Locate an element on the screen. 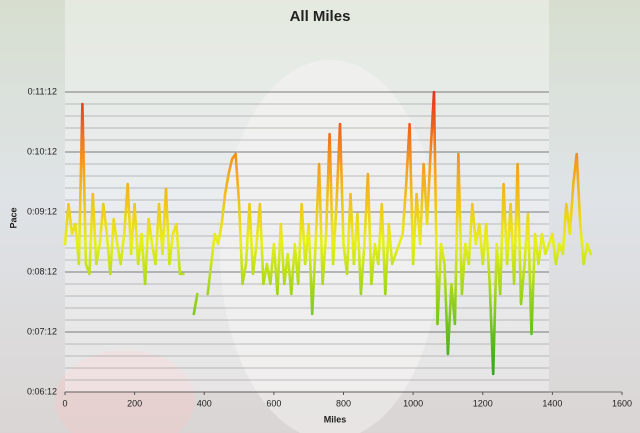 The width and height of the screenshot is (640, 433). x-tick-label: 800 is located at coordinates (343, 403).